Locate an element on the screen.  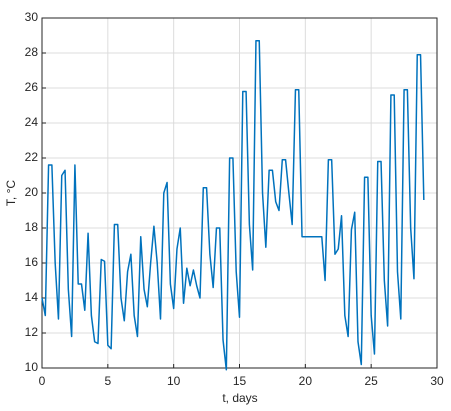
y-tick-label: 18 is located at coordinates (32, 227).